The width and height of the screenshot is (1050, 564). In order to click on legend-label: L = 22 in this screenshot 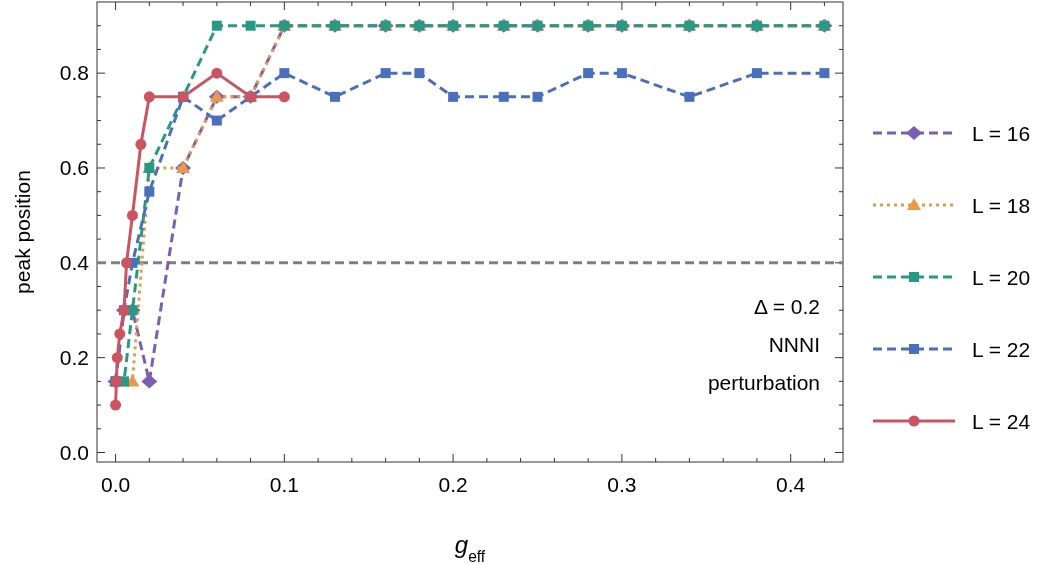, I will do `click(1001, 349)`.